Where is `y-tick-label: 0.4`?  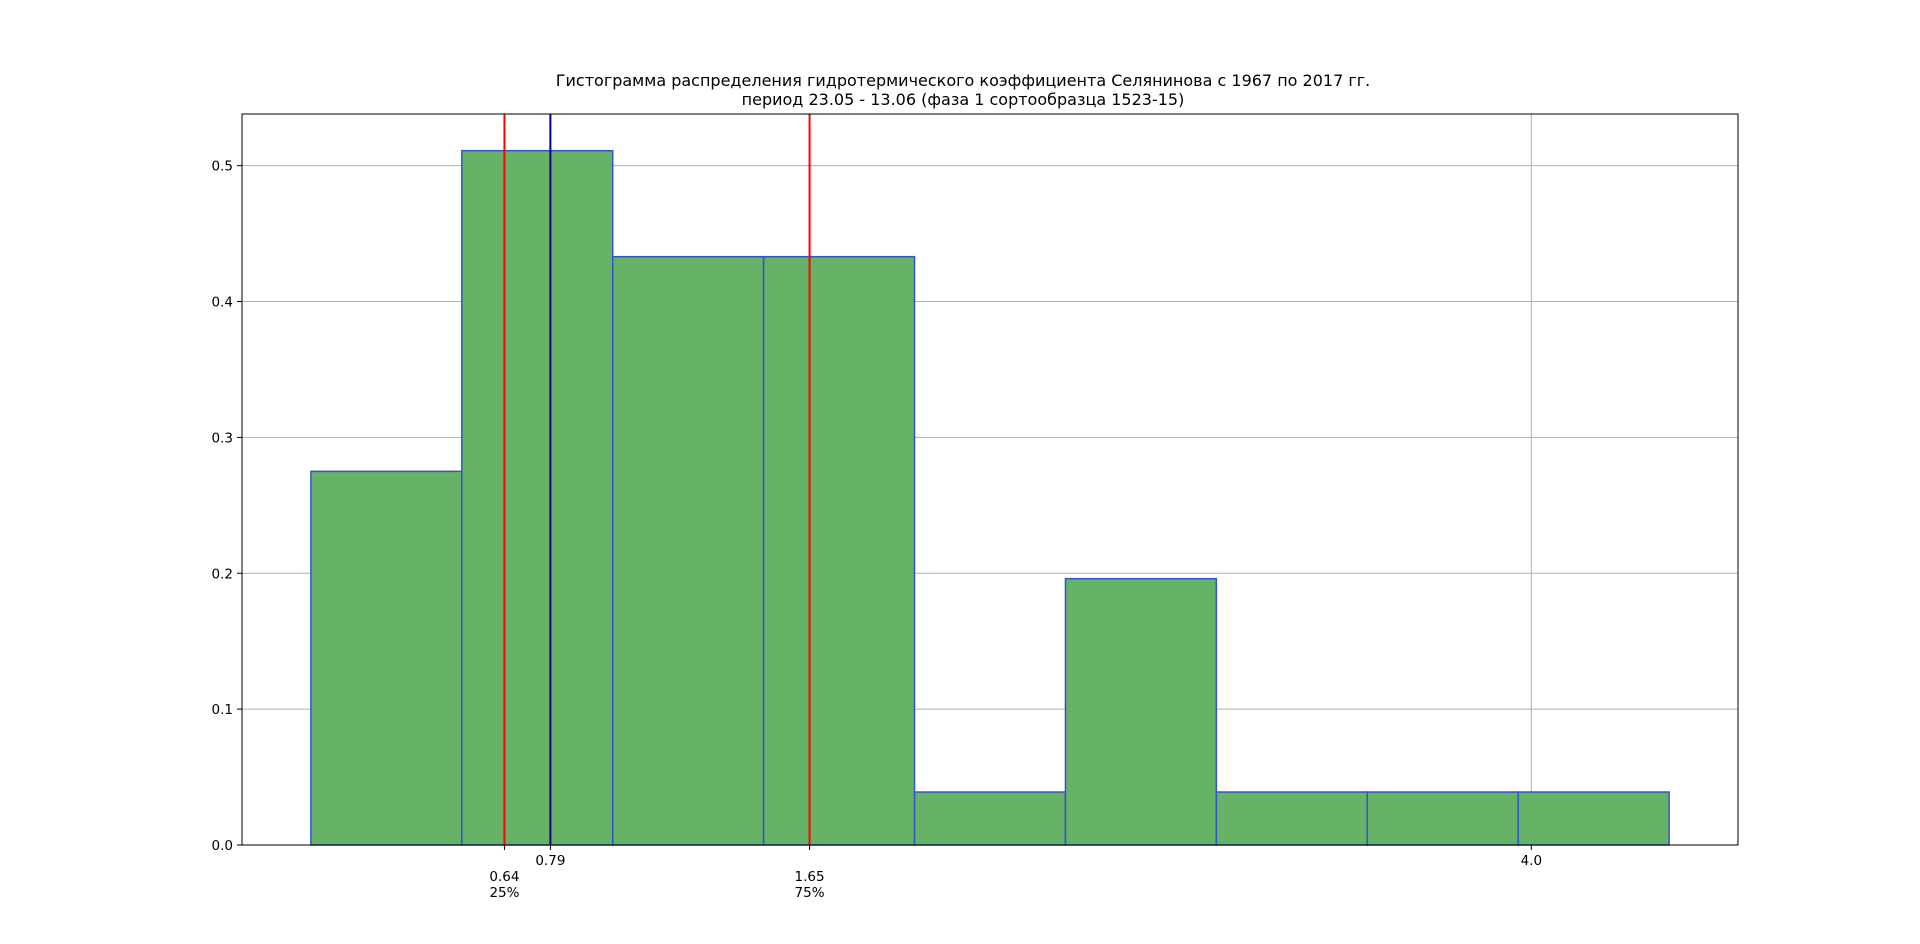
y-tick-label: 0.4 is located at coordinates (222, 303).